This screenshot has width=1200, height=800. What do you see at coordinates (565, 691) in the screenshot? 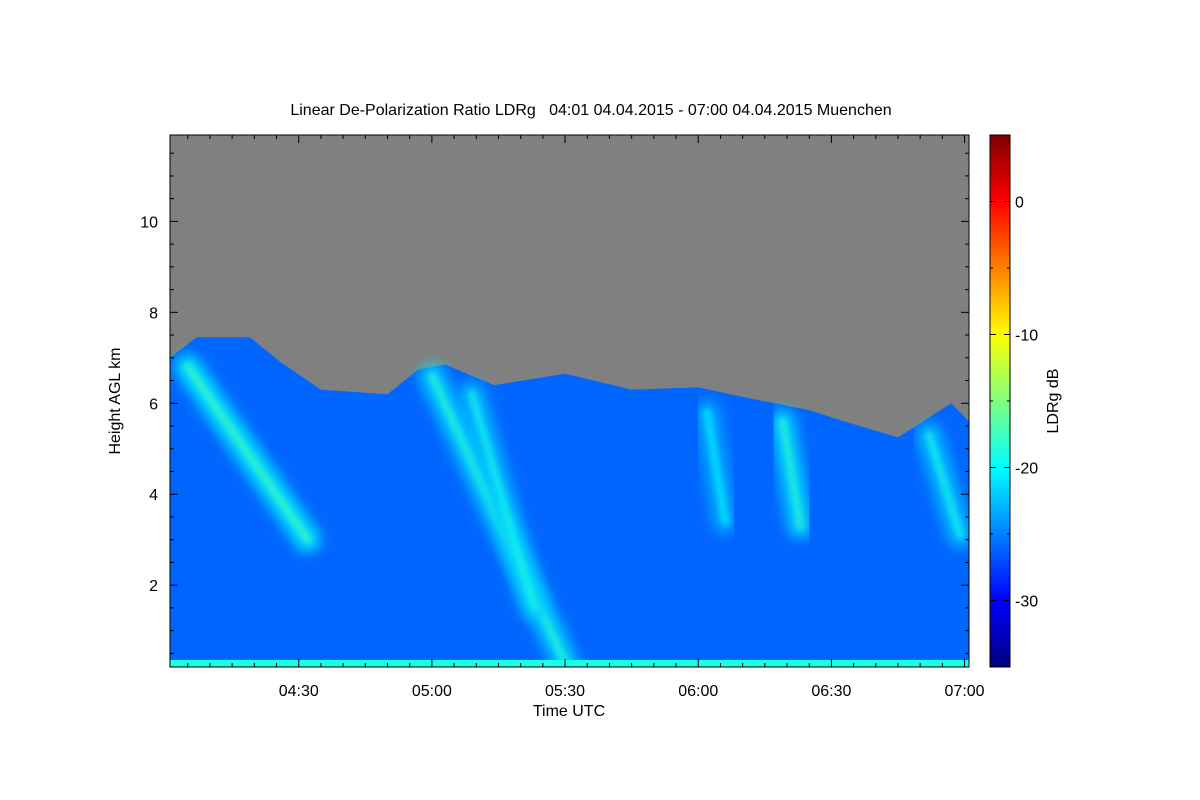
I see `x-tick-label: 05:30` at bounding box center [565, 691].